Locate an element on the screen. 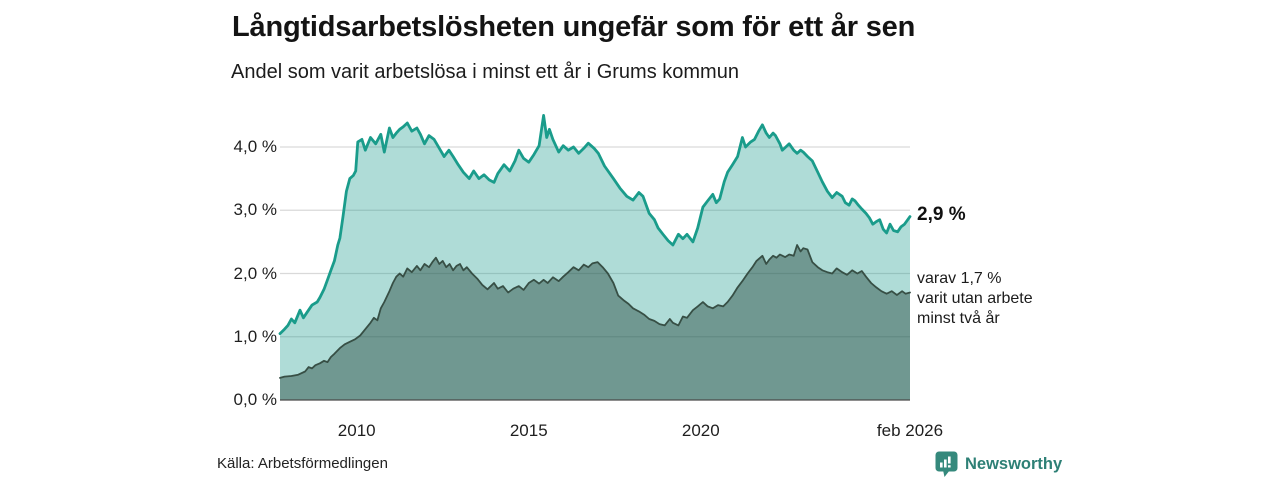 The image size is (1280, 480). end-note-line: minst två år is located at coordinates (958, 318).